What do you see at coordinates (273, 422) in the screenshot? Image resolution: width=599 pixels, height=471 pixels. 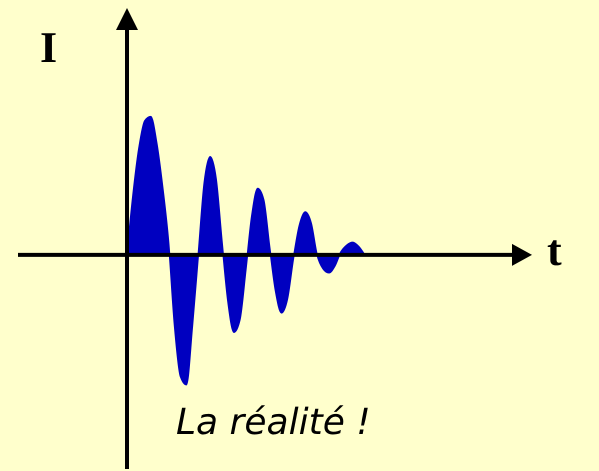 I see `text: La réalité !` at bounding box center [273, 422].